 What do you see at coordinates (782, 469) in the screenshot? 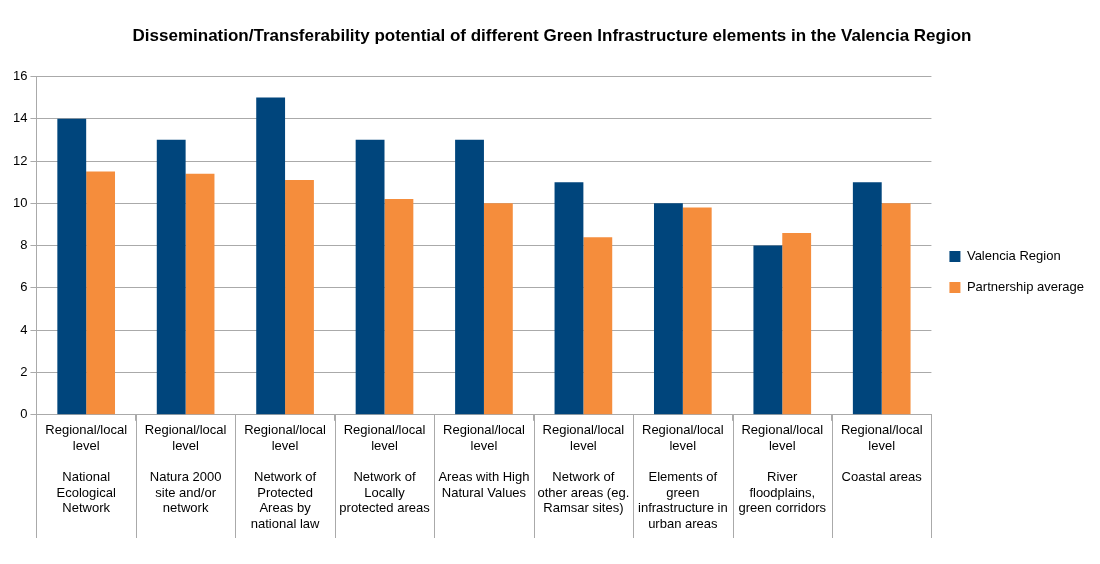
I see `category-label: Regional/local level River floodplains, green corridors` at bounding box center [782, 469].